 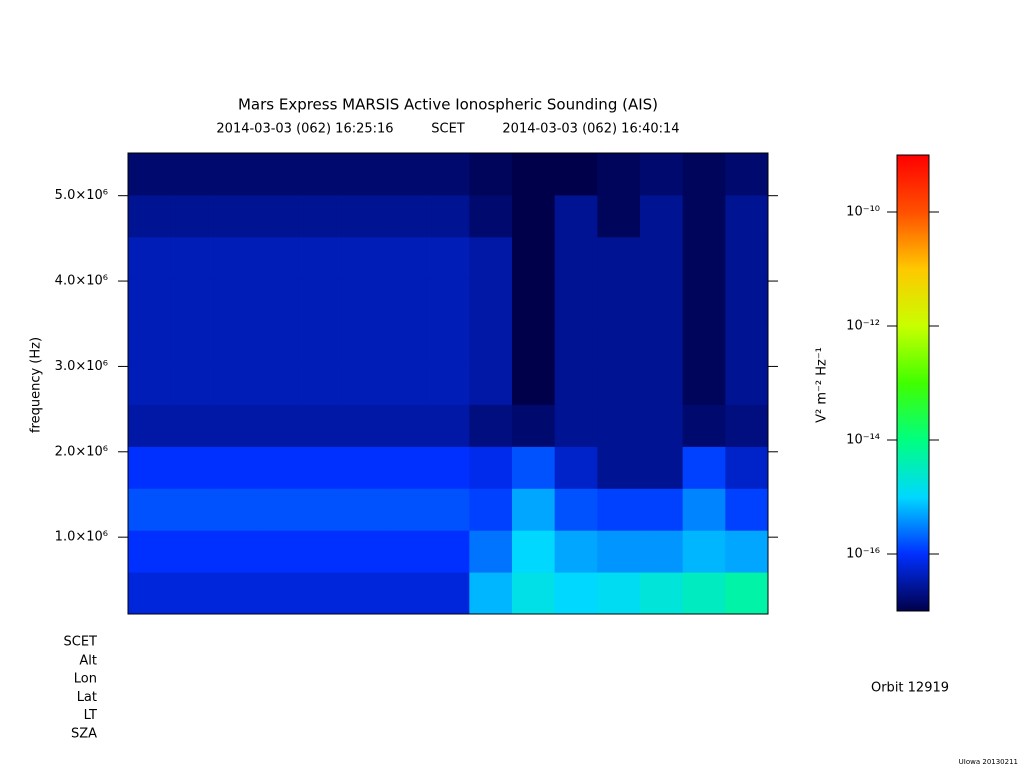 I want to click on ephemeris-row-label: Lon, so click(x=85, y=679).